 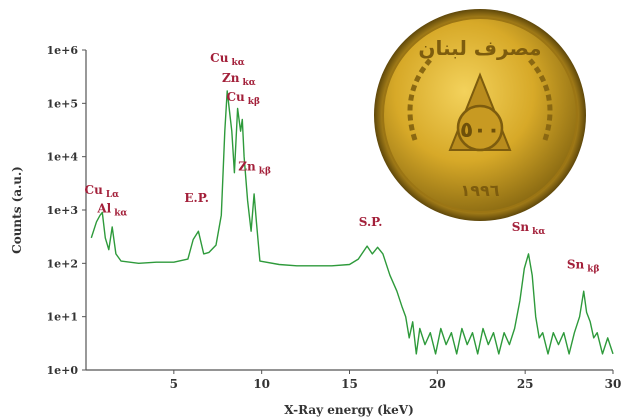 I want to click on coin-year: ١٩٩٦, so click(x=479, y=190).